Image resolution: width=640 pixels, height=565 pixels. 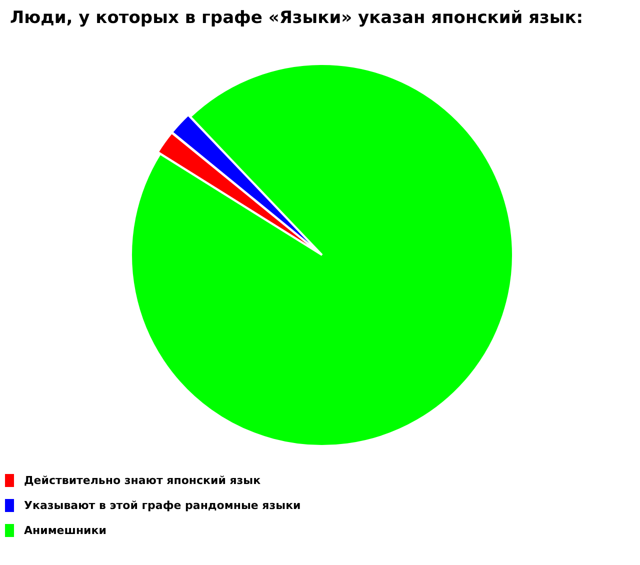 What do you see at coordinates (142, 480) in the screenshot?
I see `legend-label: Действительно знают японский язык` at bounding box center [142, 480].